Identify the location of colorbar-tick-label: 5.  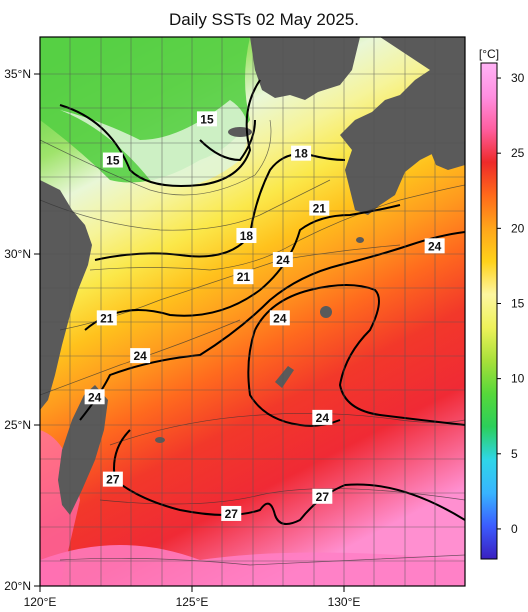
(514, 454).